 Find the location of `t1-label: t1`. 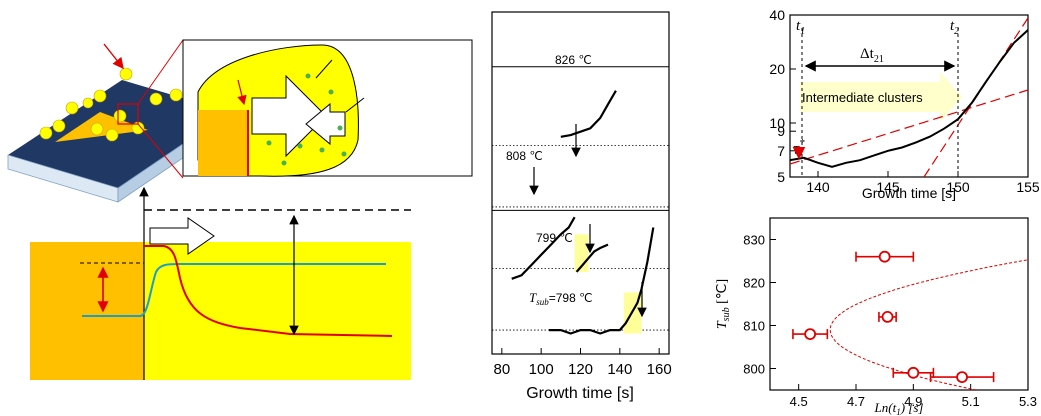

t1-label: t1 is located at coordinates (800, 27).